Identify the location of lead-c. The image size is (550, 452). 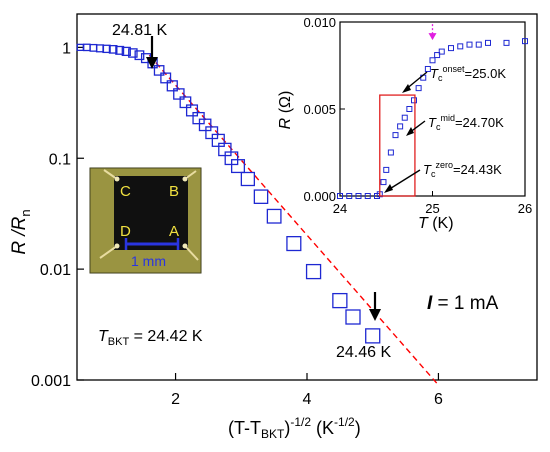
(110, 174).